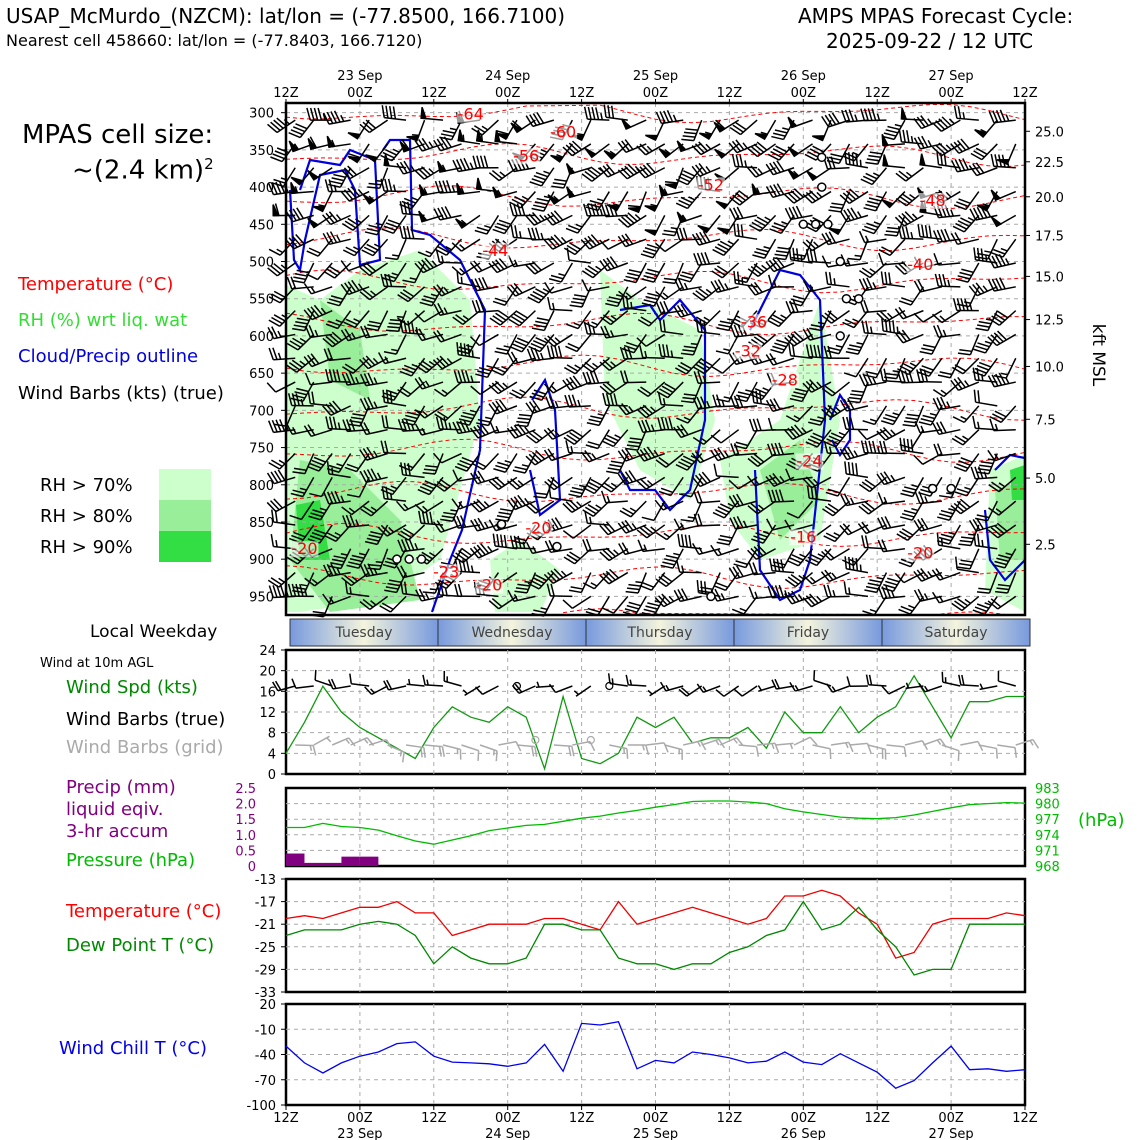 This screenshot has width=1140, height=1140. What do you see at coordinates (313, 864) in the screenshot?
I see `precip-bar` at bounding box center [313, 864].